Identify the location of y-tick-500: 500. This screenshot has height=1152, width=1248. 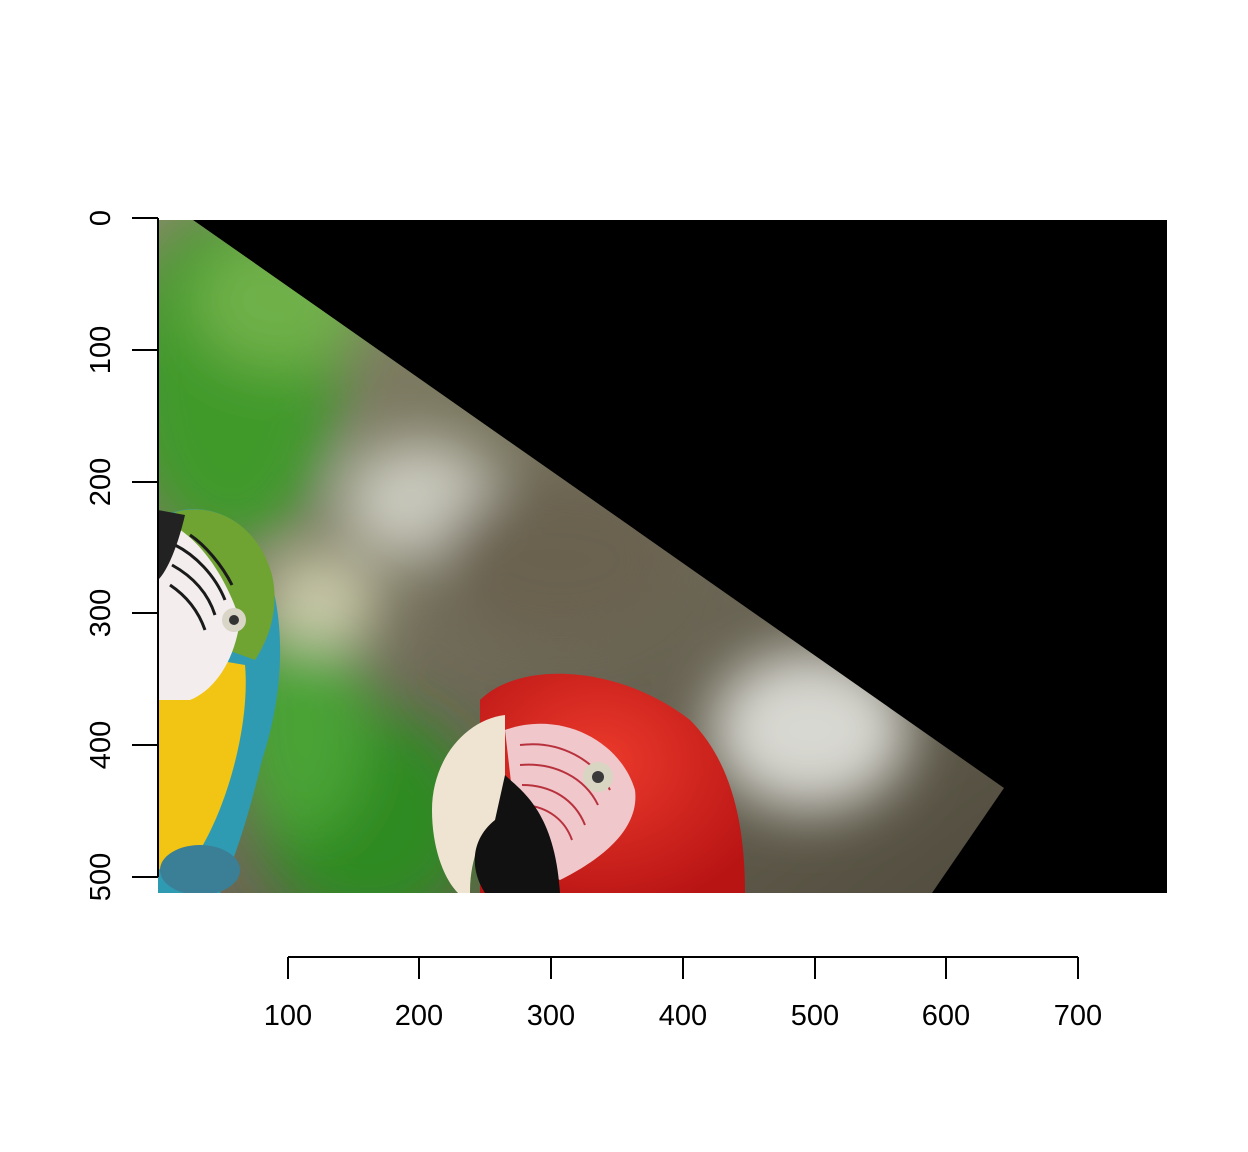
(121, 877).